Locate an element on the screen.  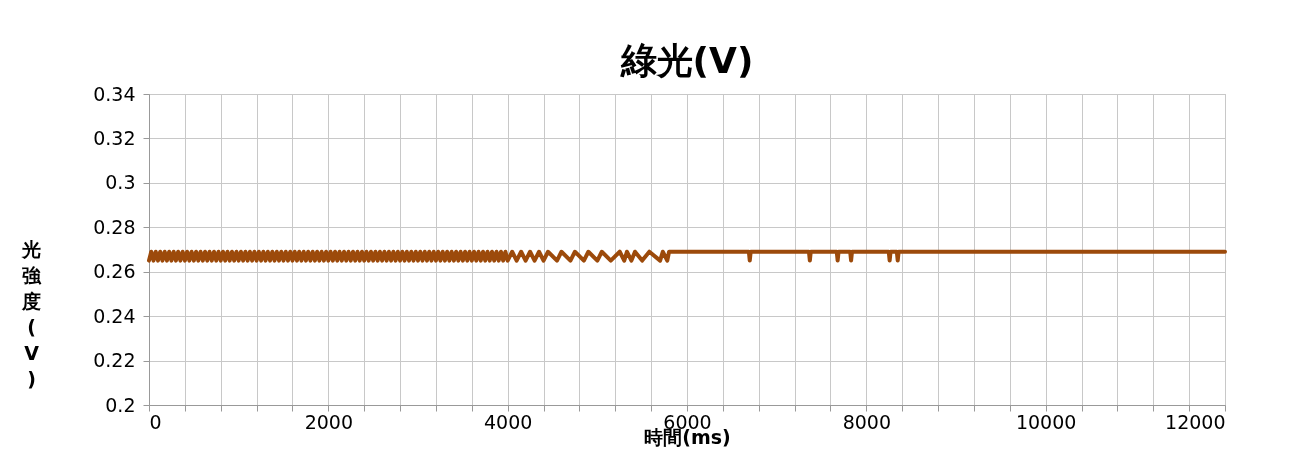
chart-title: 綠光(V) is located at coordinates (686, 60).